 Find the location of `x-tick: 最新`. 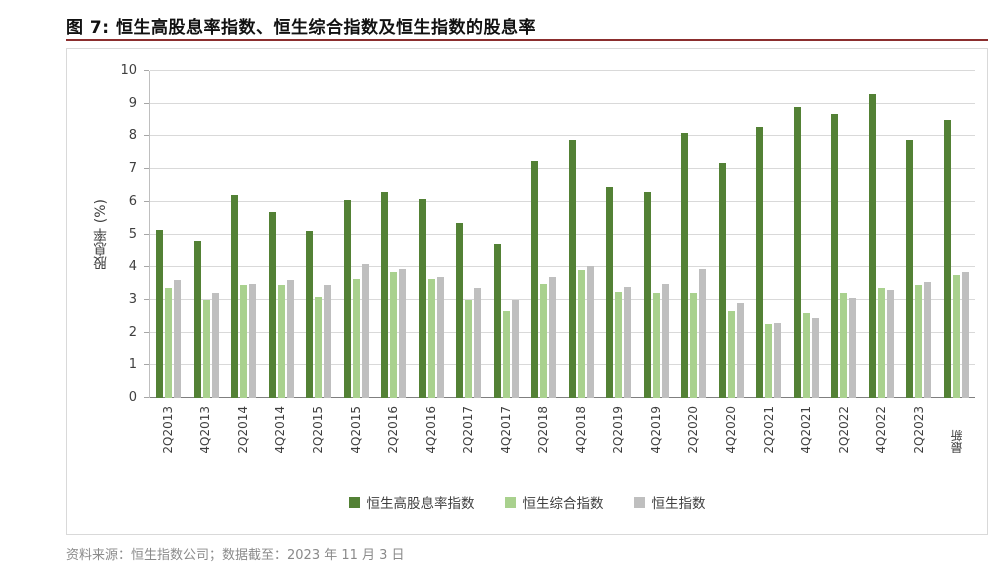

x-tick: 最新 is located at coordinates (956, 426).